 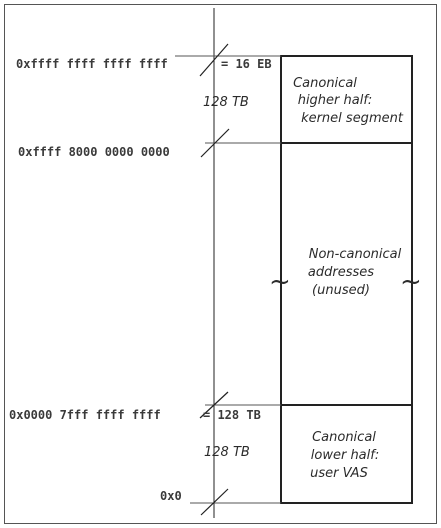 What do you see at coordinates (85, 415) in the screenshot?
I see `addr-user-end-label: 0x0000 7fff ffff ffff` at bounding box center [85, 415].